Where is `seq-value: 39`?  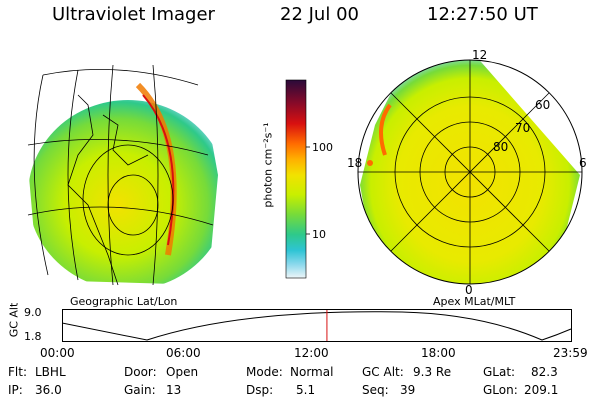
seq-value: 39 is located at coordinates (408, 390).